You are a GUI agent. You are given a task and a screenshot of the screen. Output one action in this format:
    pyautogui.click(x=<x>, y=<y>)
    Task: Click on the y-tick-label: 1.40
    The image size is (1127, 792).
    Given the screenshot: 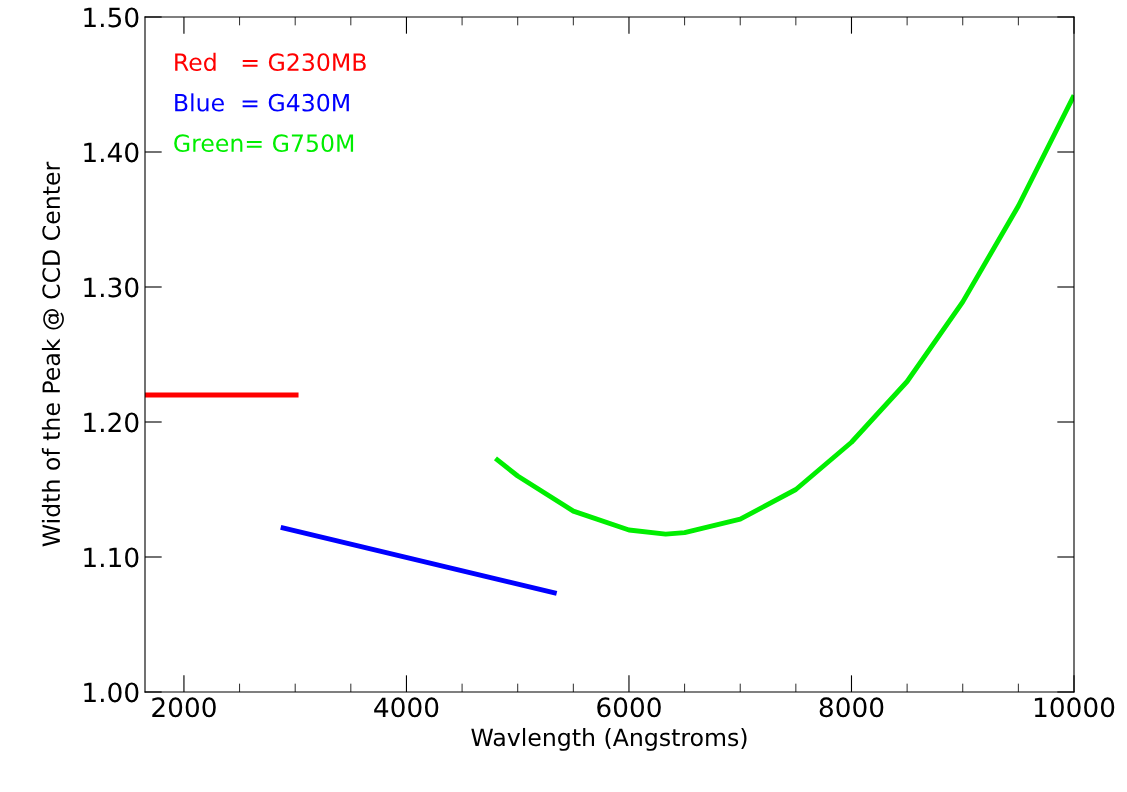 What is the action you would take?
    pyautogui.click(x=111, y=152)
    